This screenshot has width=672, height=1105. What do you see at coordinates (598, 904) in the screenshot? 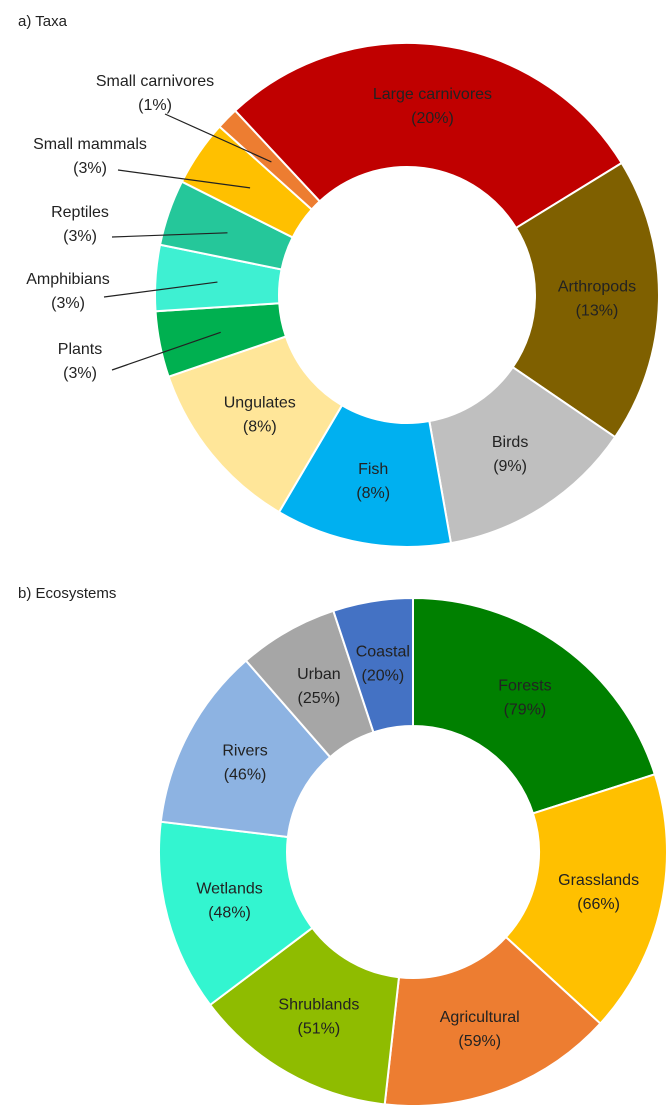
I see `slice-value-label: (66%)` at bounding box center [598, 904].